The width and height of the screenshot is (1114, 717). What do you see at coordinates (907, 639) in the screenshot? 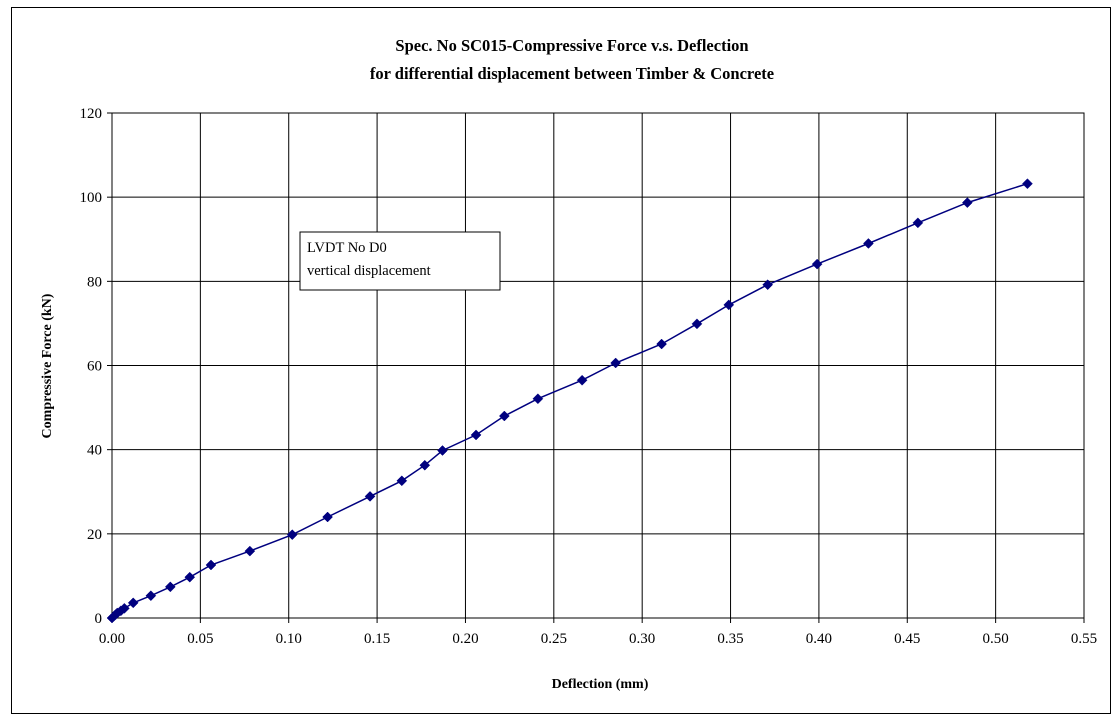
I see `x-tick-label: 0.45` at bounding box center [907, 639].